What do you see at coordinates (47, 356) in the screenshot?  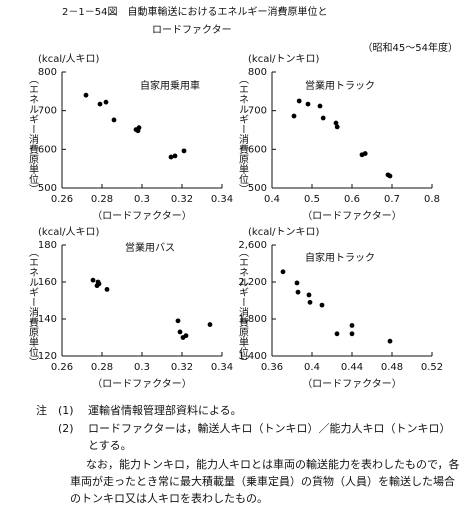 I see `y-tick-label: 120` at bounding box center [47, 356].